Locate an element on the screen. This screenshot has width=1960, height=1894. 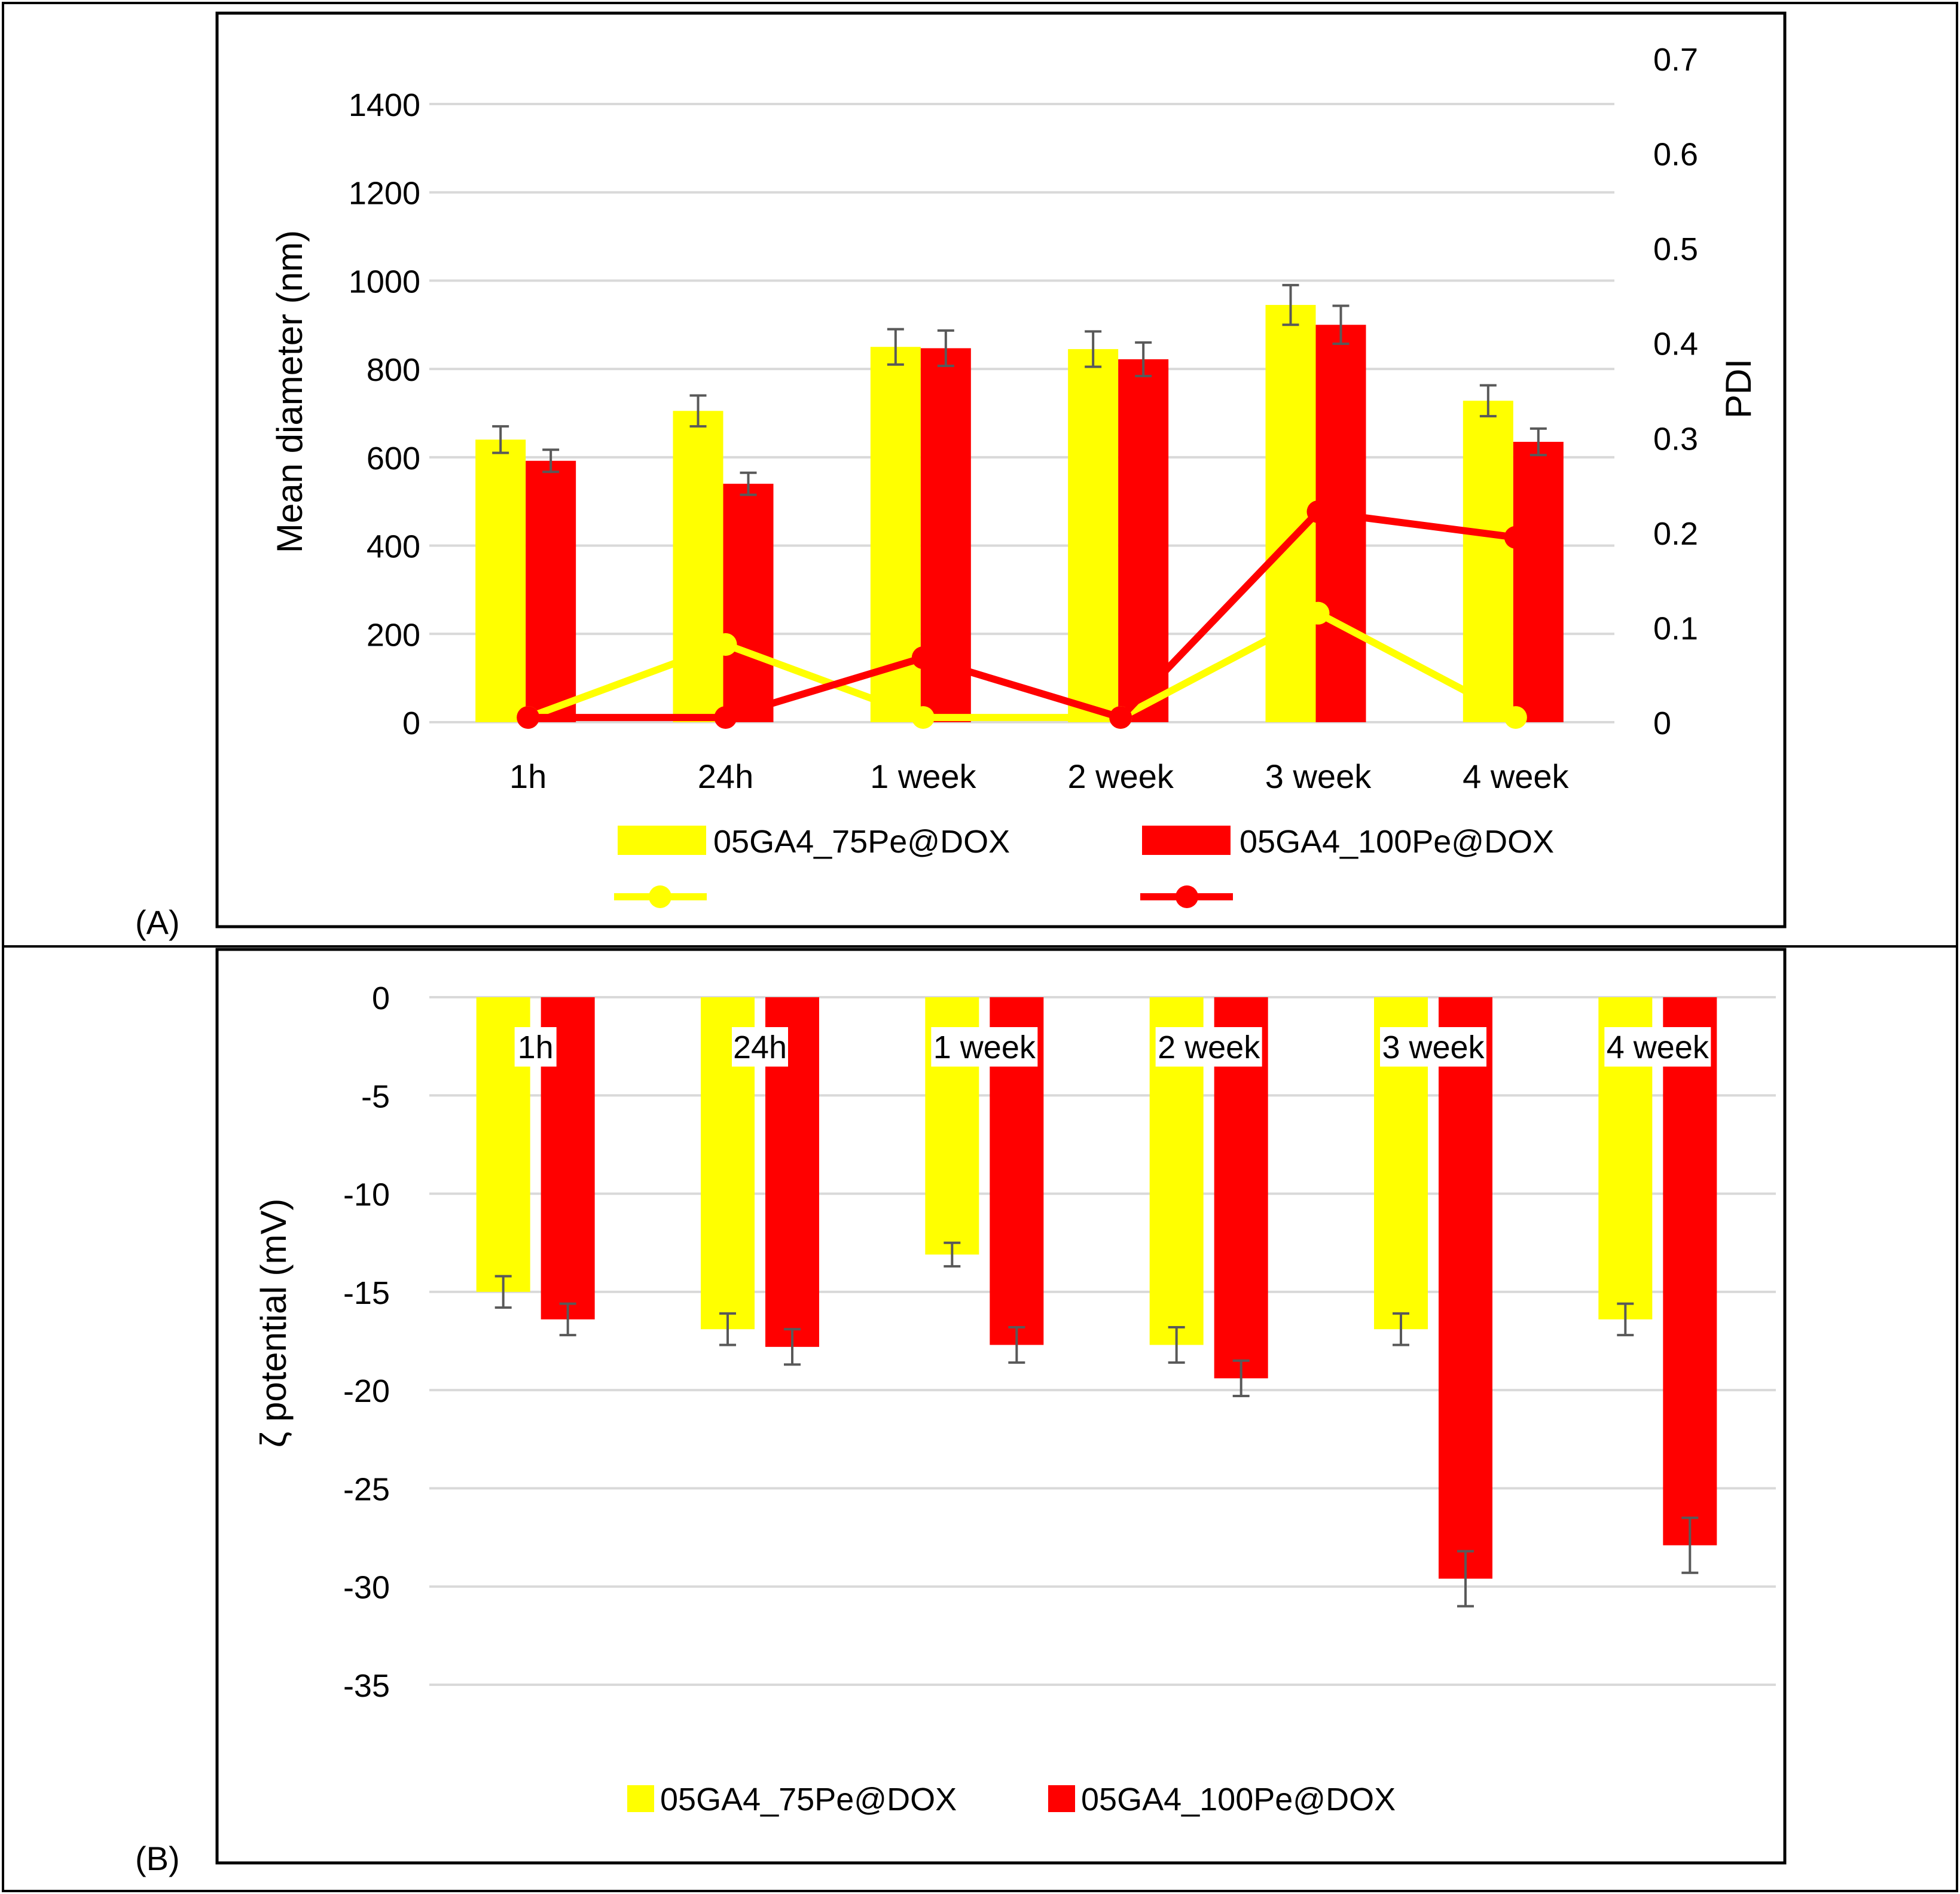
y-tick-label: -30 is located at coordinates (366, 1588).